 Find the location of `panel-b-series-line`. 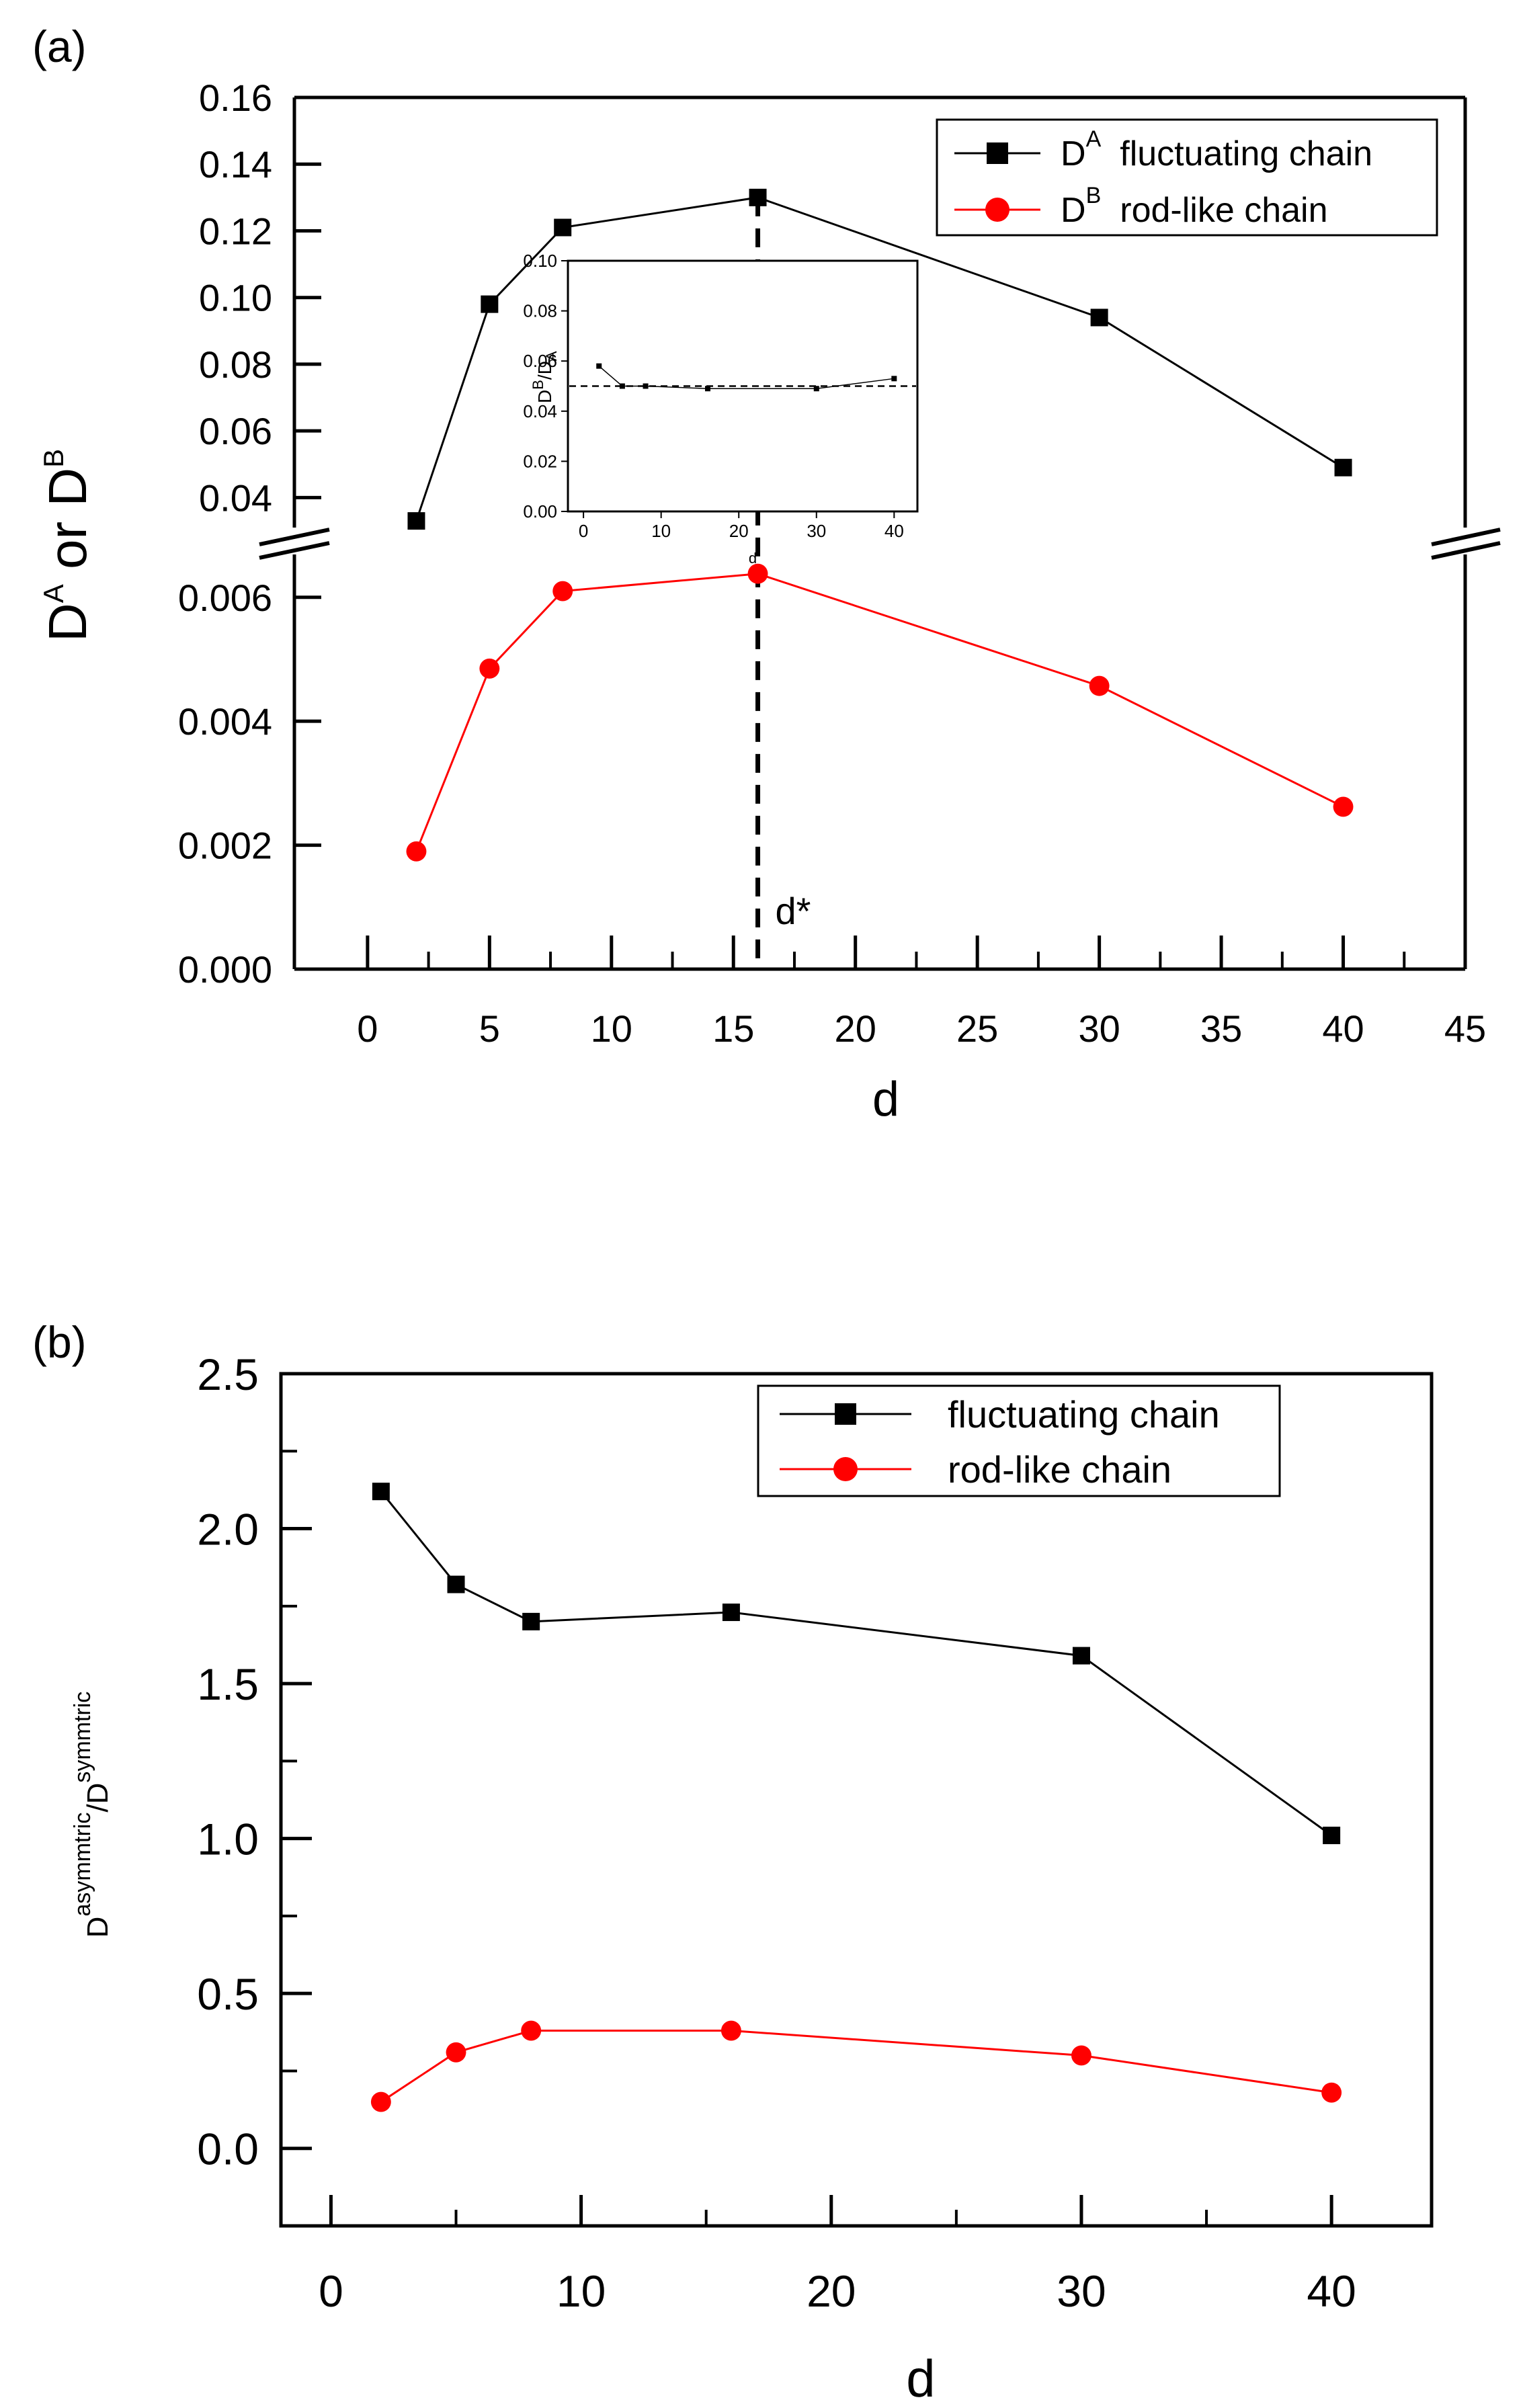

panel-b-series-line is located at coordinates (857, 1664).